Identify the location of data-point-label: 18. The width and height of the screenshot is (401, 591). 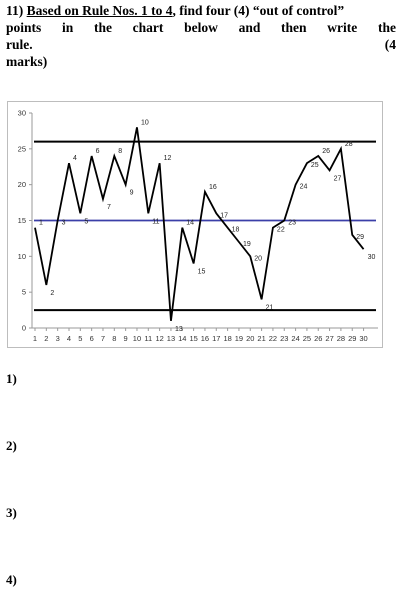
(236, 230).